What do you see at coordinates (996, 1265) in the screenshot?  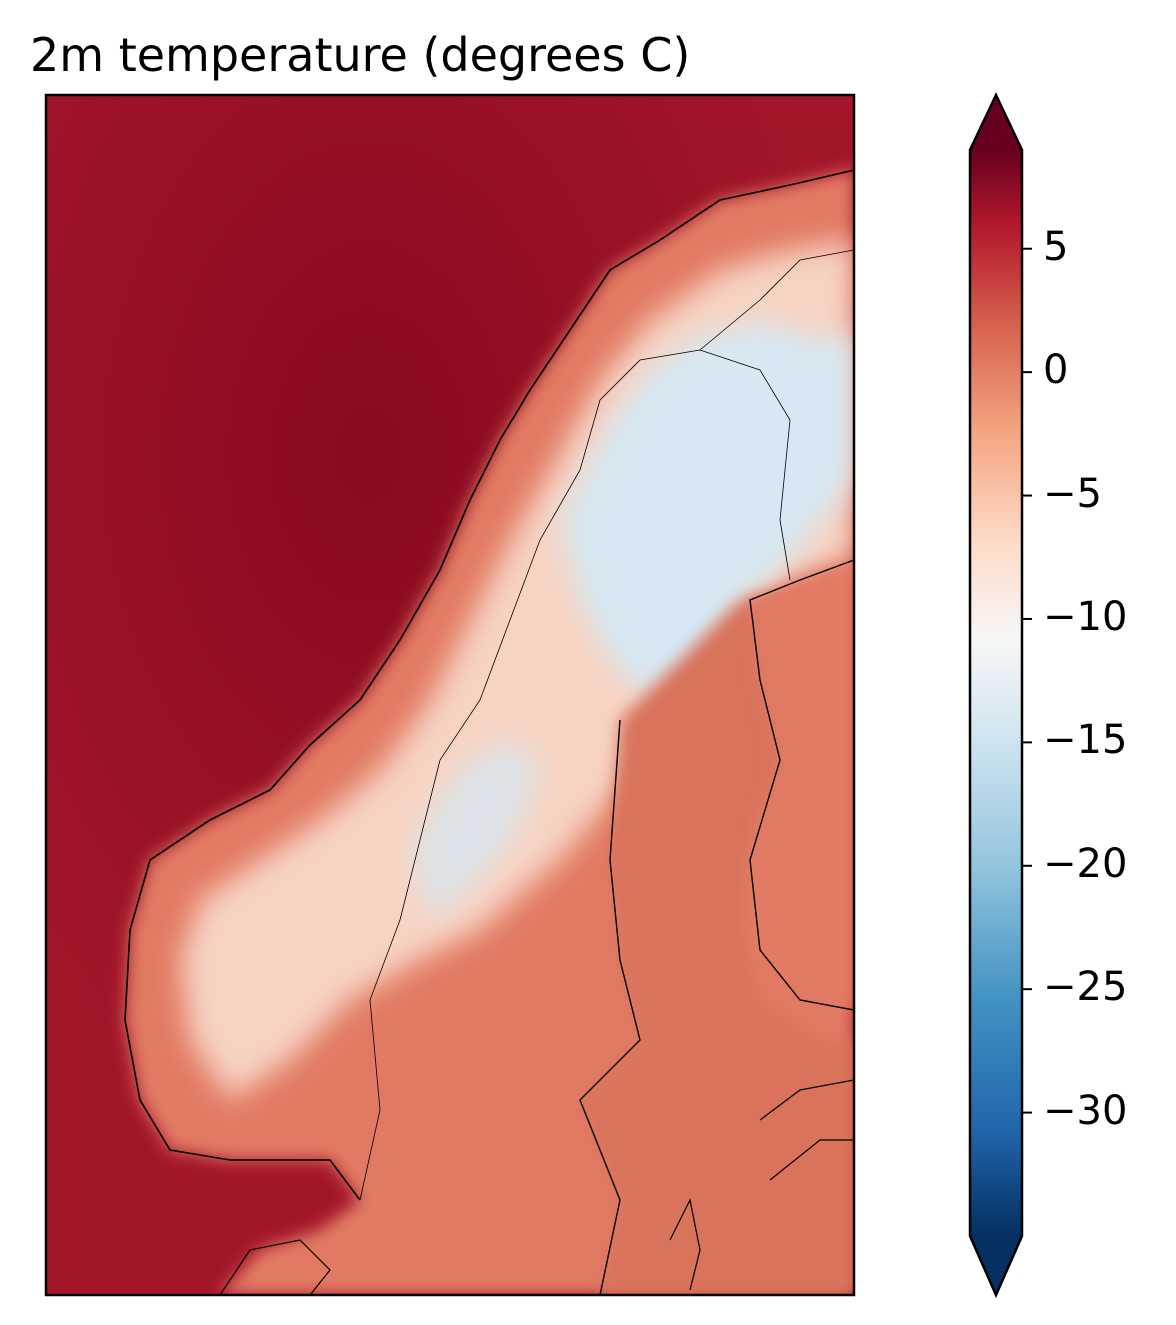 I see `colorbar-min-extension` at bounding box center [996, 1265].